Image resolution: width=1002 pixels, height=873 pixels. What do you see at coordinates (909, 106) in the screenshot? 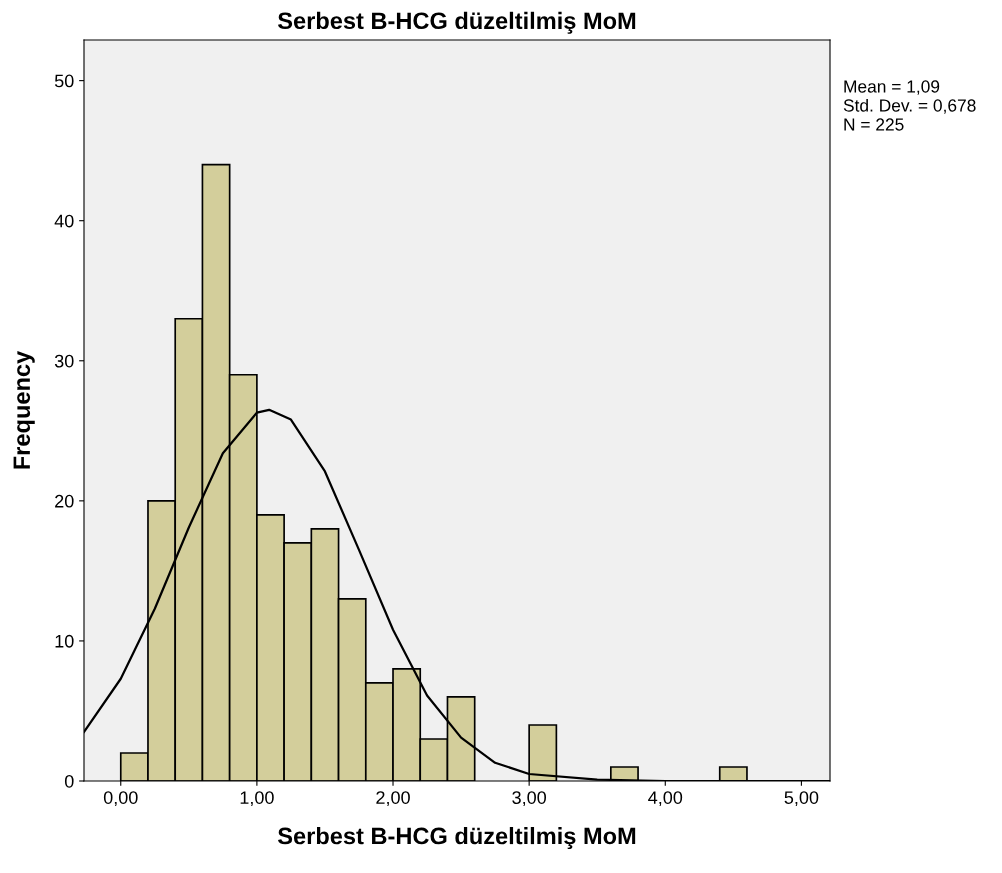
I see `text: Std. Dev. = 0,678` at bounding box center [909, 106].